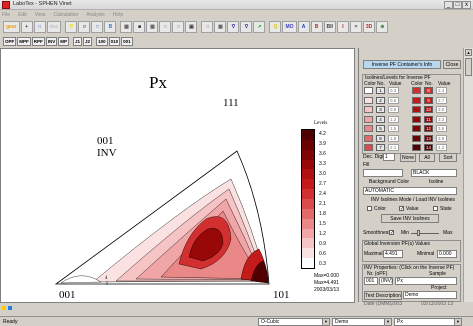 The width and height of the screenshot is (473, 326). Describe the element at coordinates (11, 27) in the screenshot. I see `toolbar-button-0: gear` at that location.